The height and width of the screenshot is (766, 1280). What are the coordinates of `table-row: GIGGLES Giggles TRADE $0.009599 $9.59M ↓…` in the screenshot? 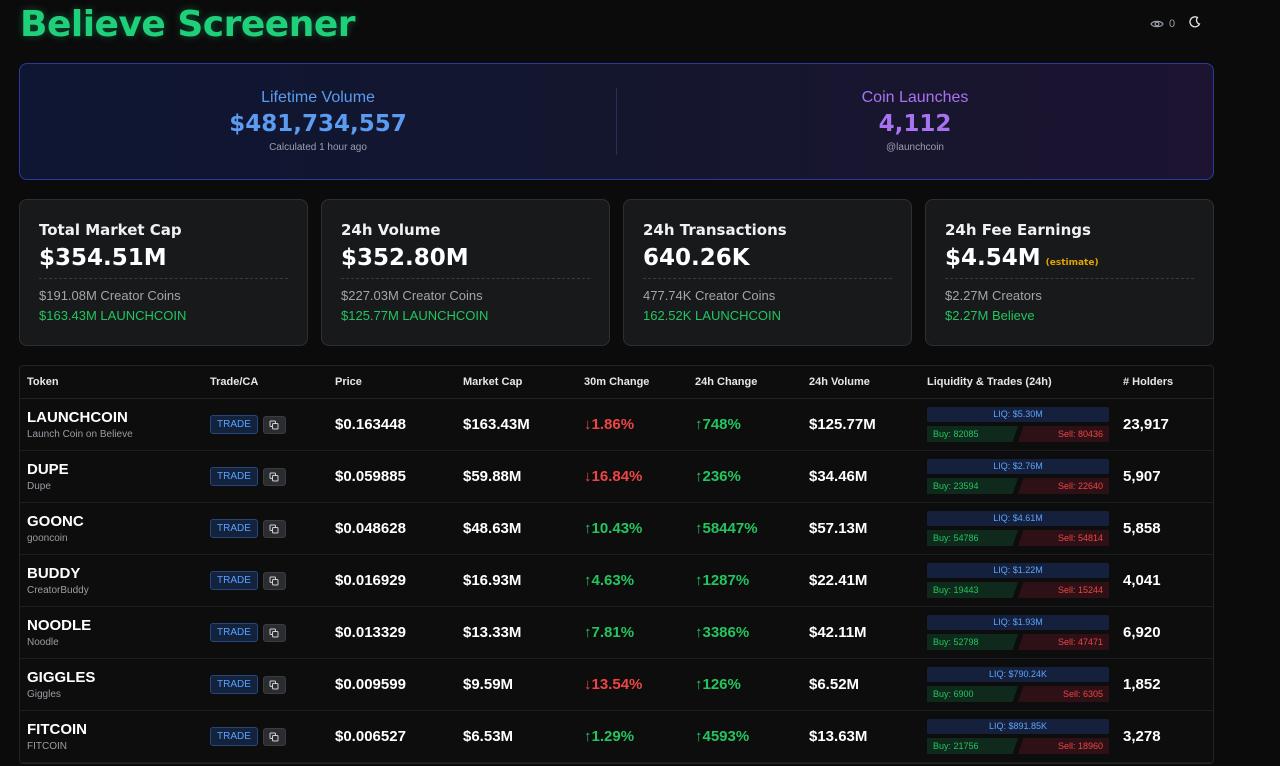 It's located at (616, 685).